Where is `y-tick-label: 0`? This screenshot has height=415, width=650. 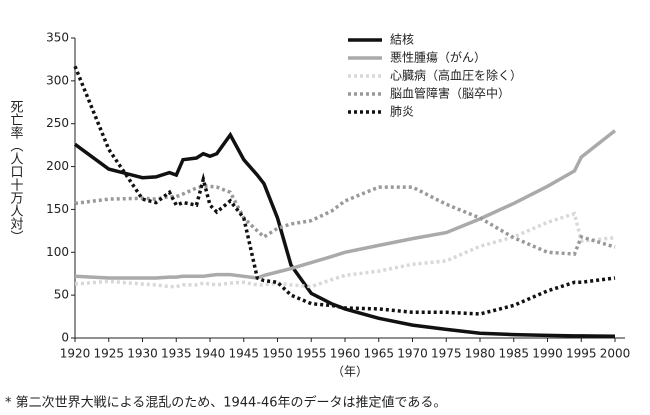 y-tick-label: 0 is located at coordinates (65, 338).